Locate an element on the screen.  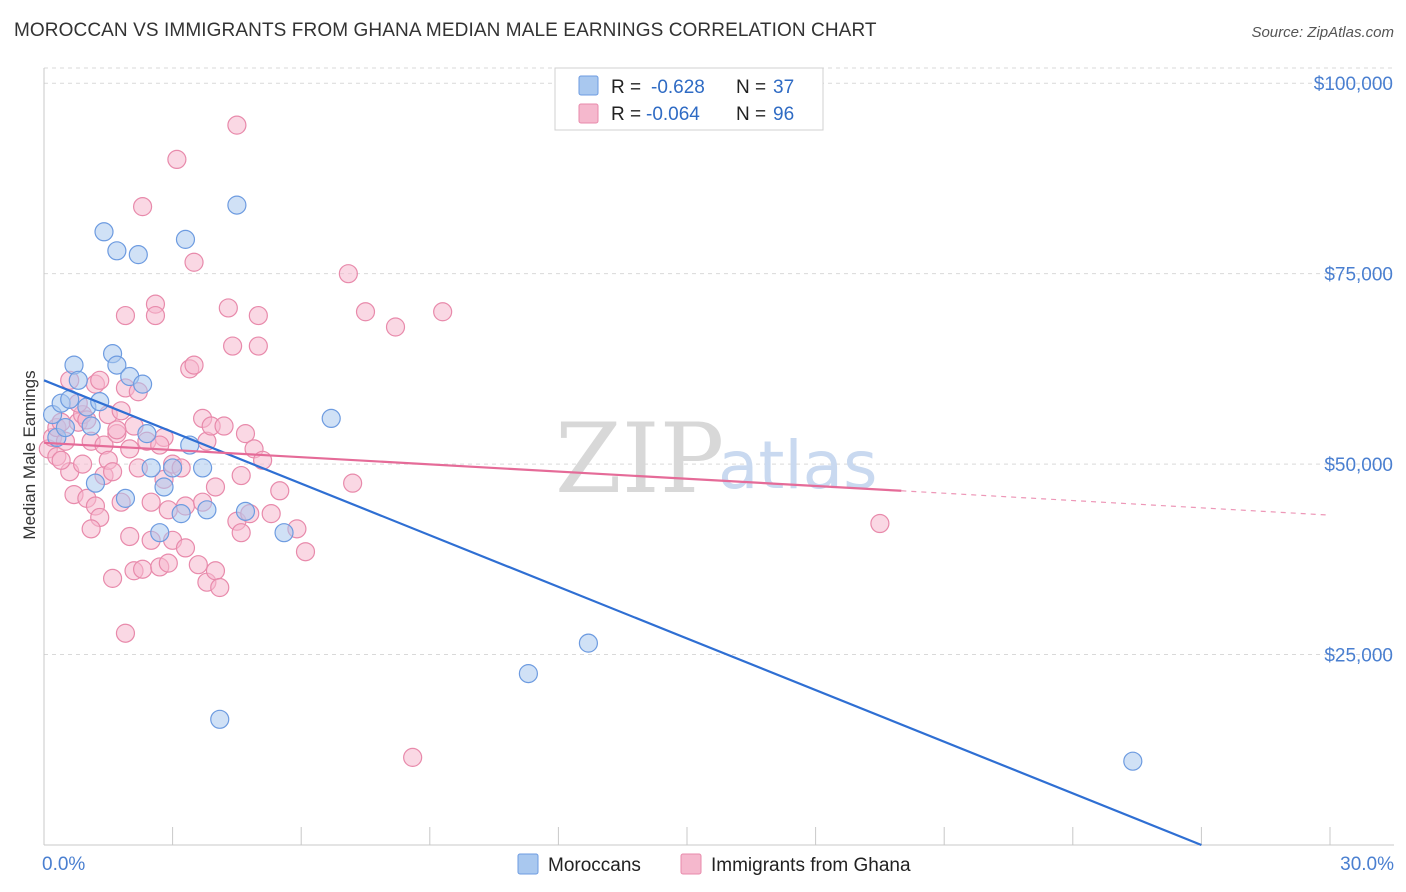
y-tick-label-1: $50,000 is located at coordinates (1358, 465).